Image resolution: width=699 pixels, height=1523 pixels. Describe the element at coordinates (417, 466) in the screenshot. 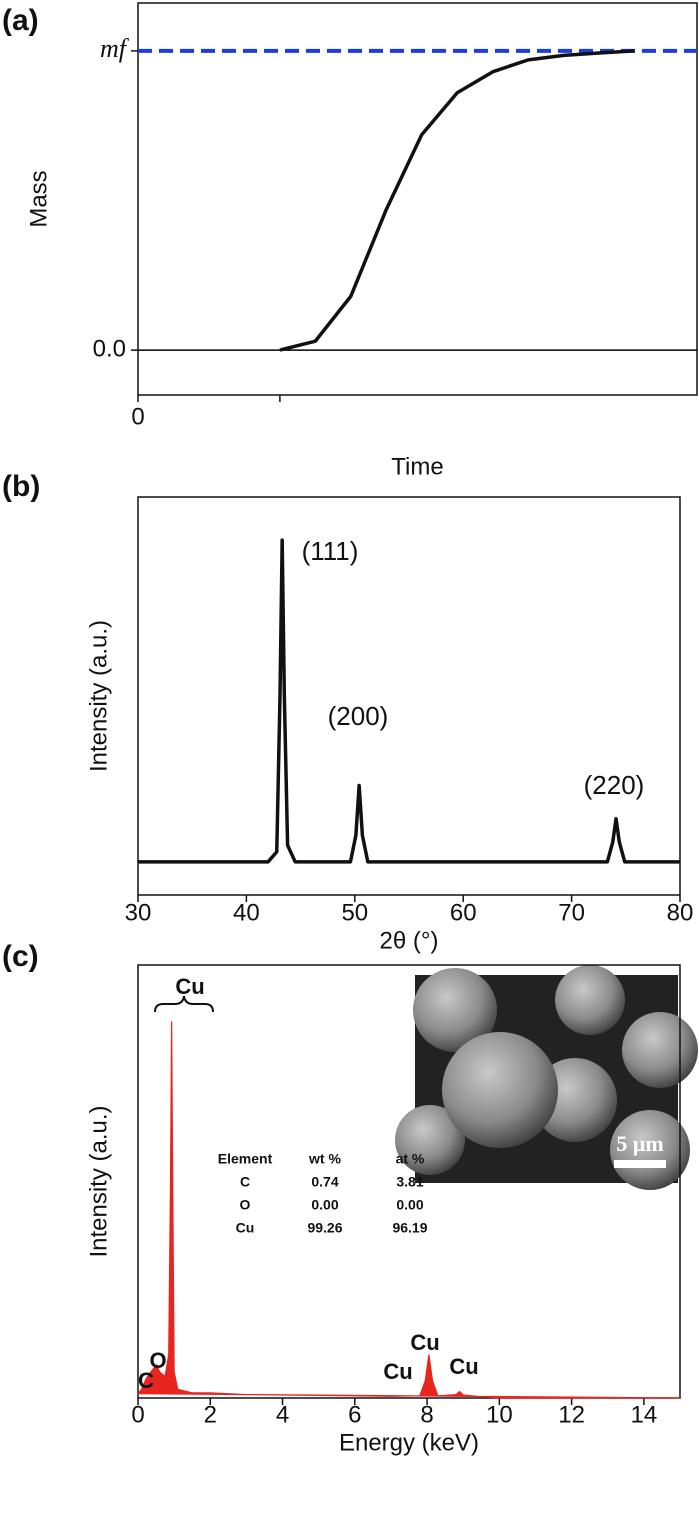

I see `x-axis-label: Time` at that location.